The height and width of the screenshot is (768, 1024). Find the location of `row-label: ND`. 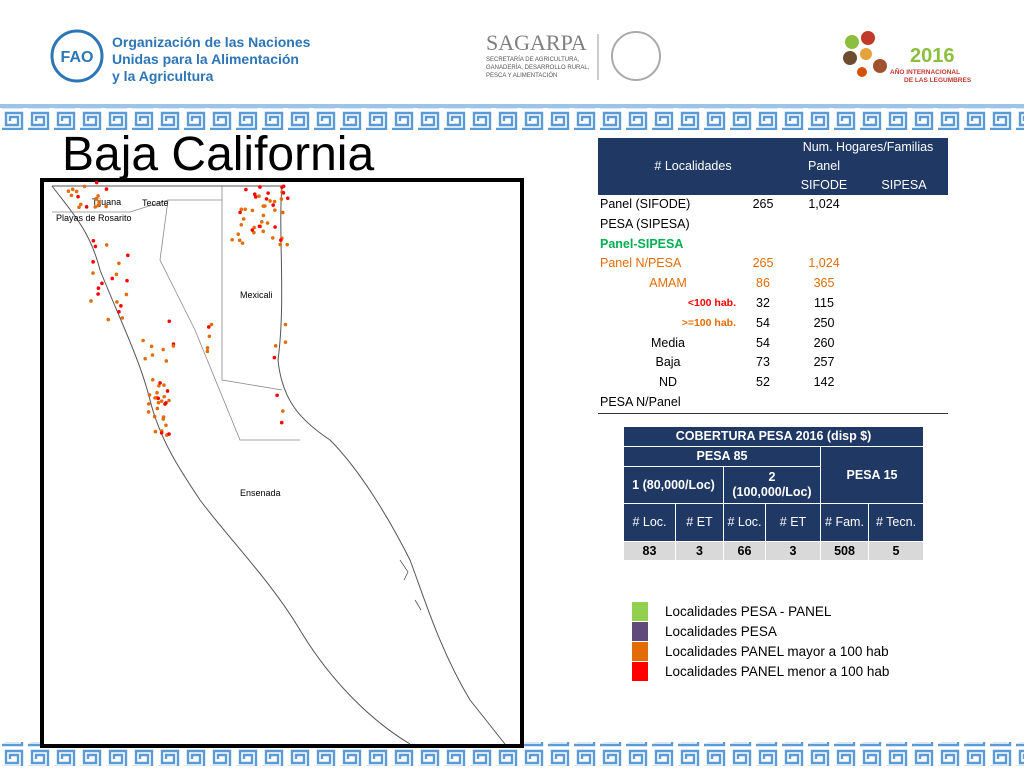

row-label: ND is located at coordinates (668, 382).